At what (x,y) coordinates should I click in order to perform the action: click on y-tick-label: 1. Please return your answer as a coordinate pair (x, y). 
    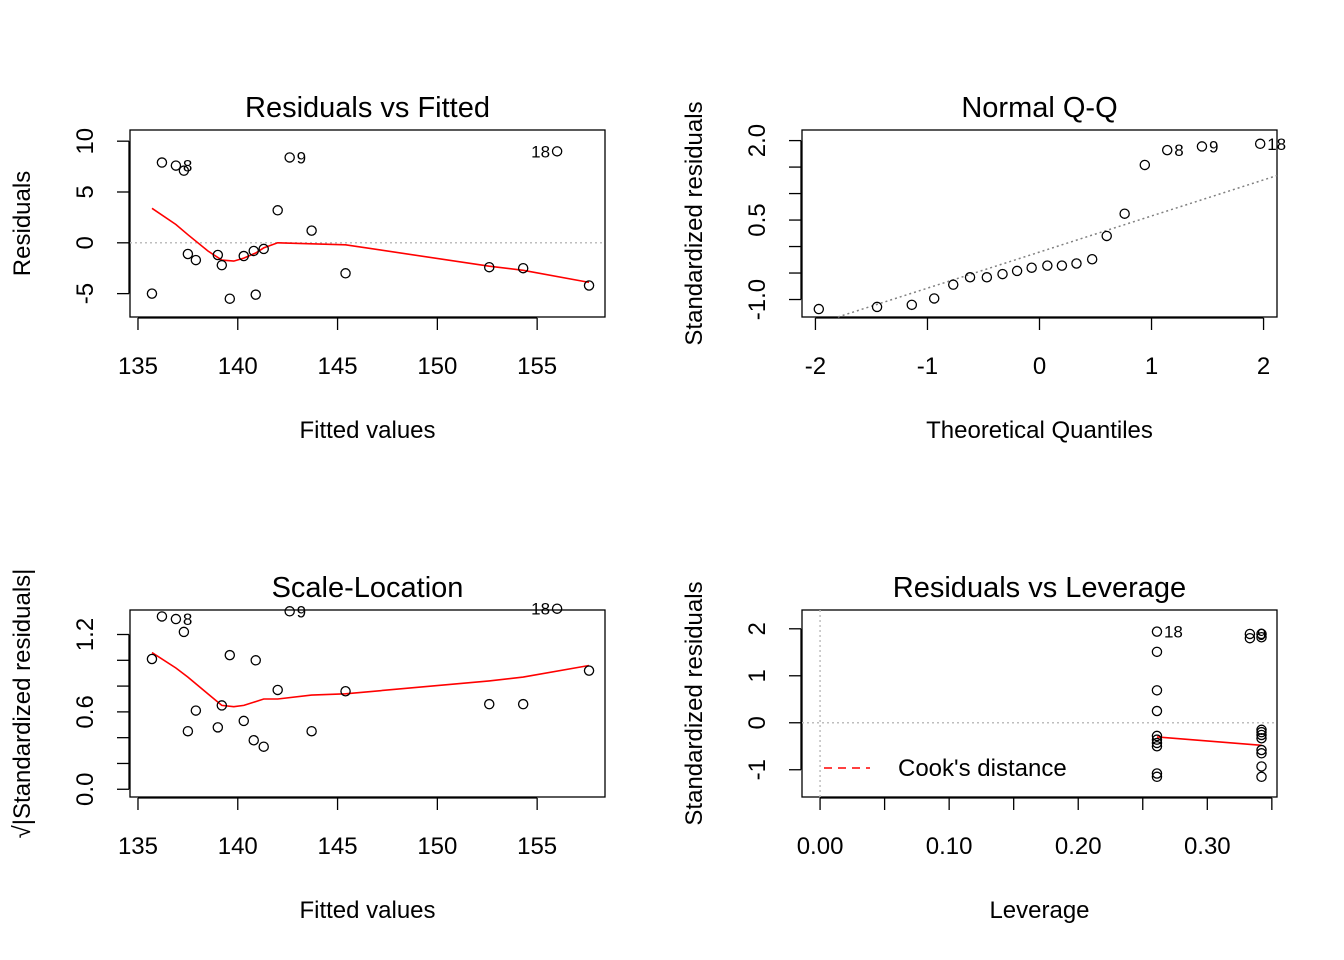
    Looking at the image, I should click on (757, 675).